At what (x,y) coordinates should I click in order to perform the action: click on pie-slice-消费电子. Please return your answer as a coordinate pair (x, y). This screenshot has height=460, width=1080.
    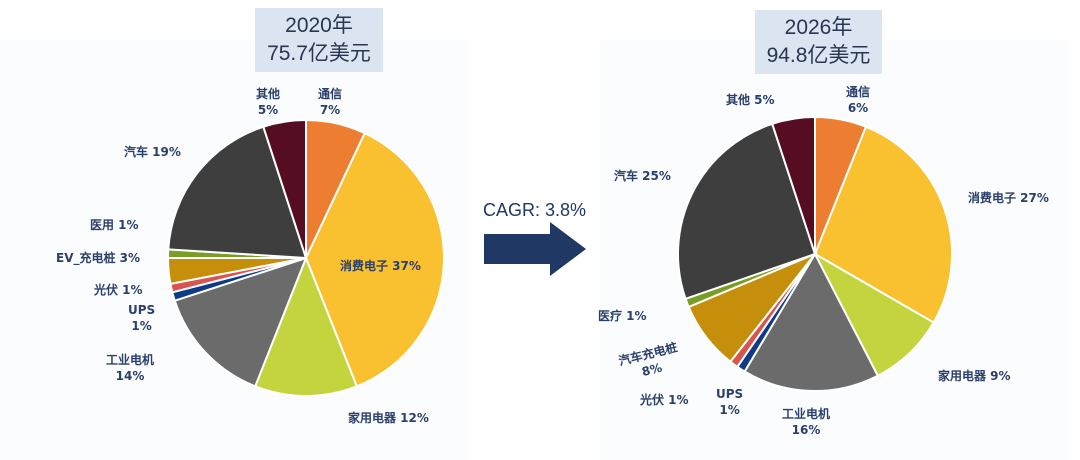
    Looking at the image, I should click on (374, 259).